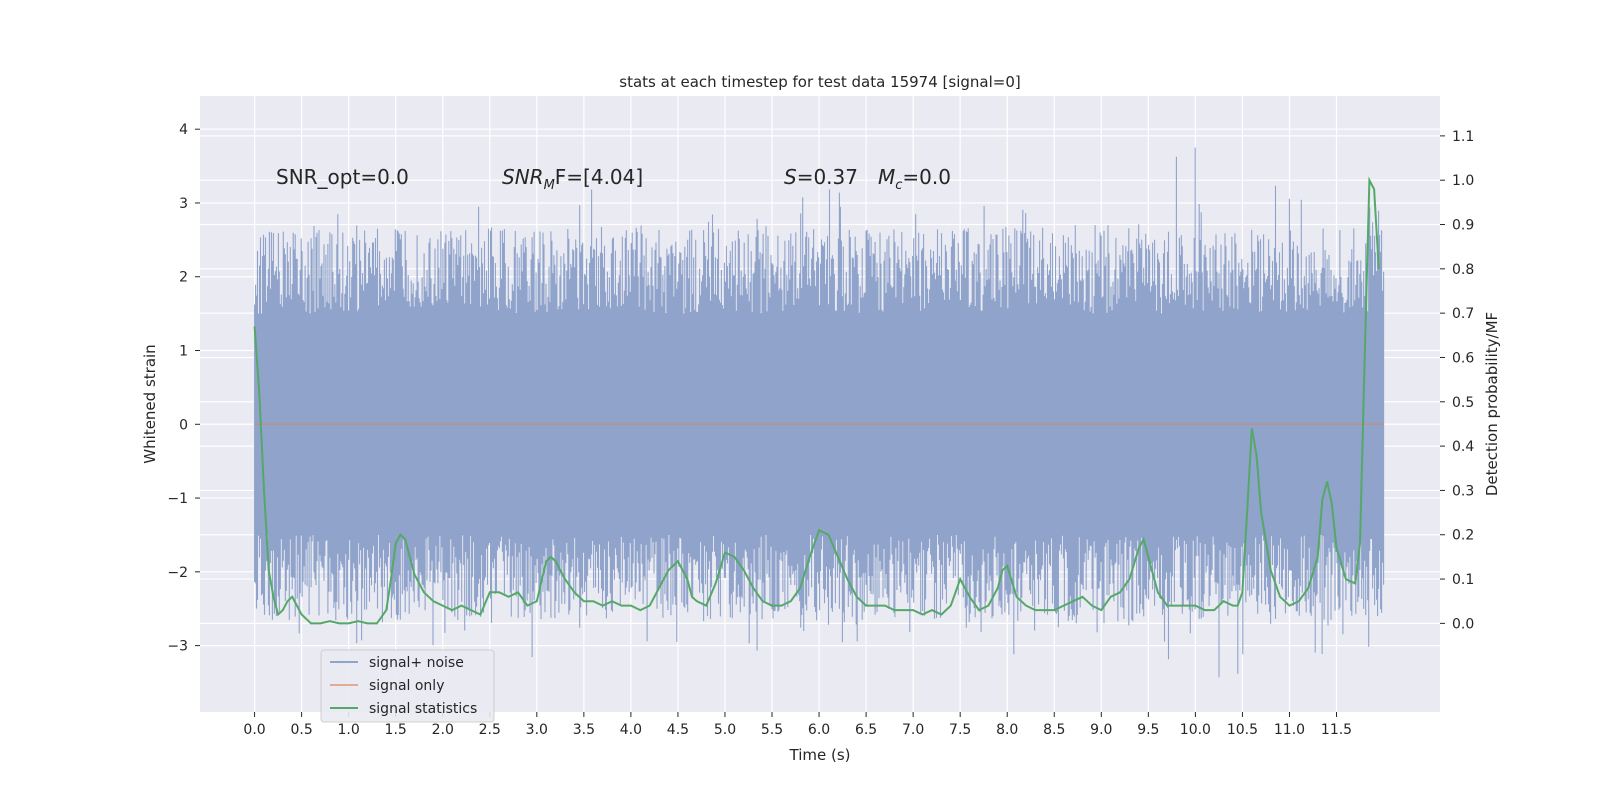 This screenshot has height=800, width=1600. I want to click on x-tick-label-23: 11.5, so click(1336, 730).